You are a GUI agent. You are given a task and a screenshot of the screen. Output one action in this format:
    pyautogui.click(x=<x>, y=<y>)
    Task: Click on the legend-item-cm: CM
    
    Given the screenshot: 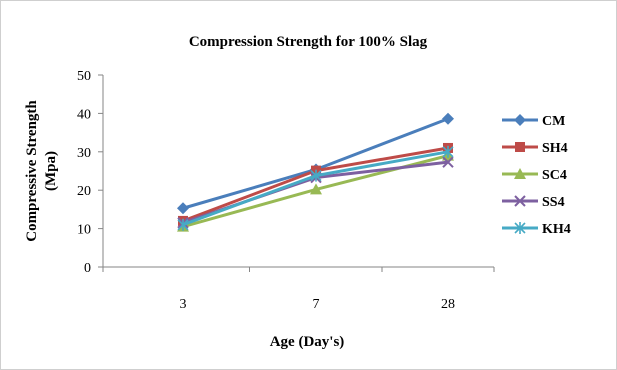 What is the action you would take?
    pyautogui.click(x=533, y=121)
    